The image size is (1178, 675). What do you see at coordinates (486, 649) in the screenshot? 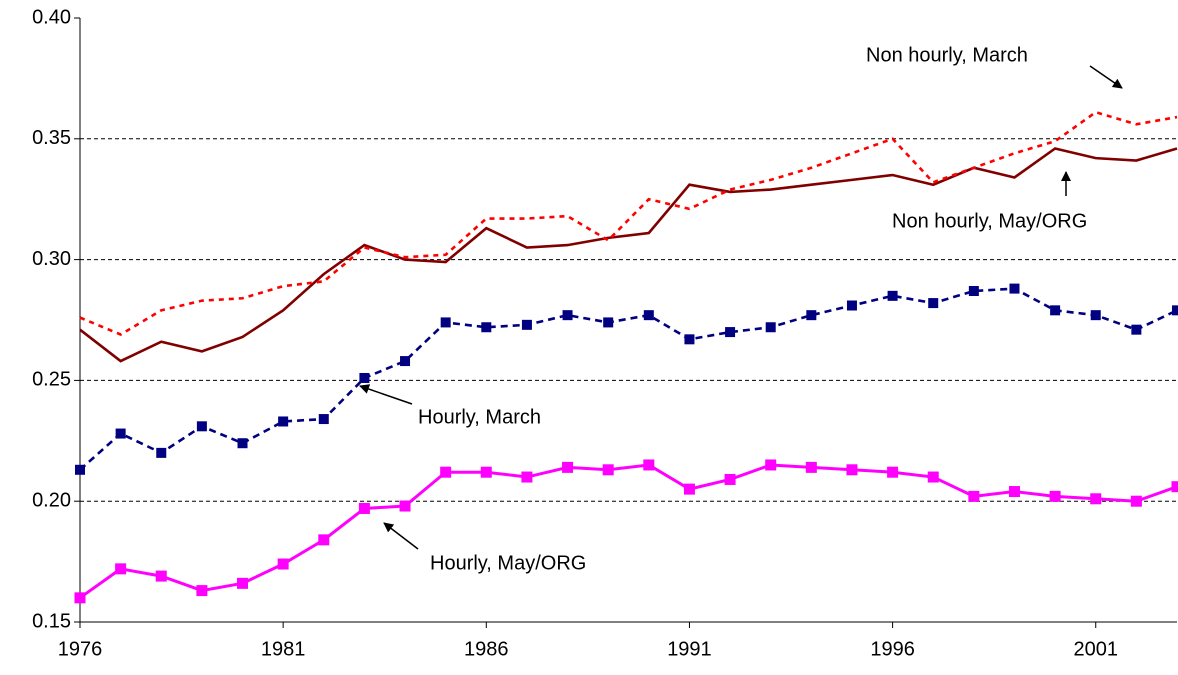
I see `x-tick-label: 1986` at bounding box center [486, 649].